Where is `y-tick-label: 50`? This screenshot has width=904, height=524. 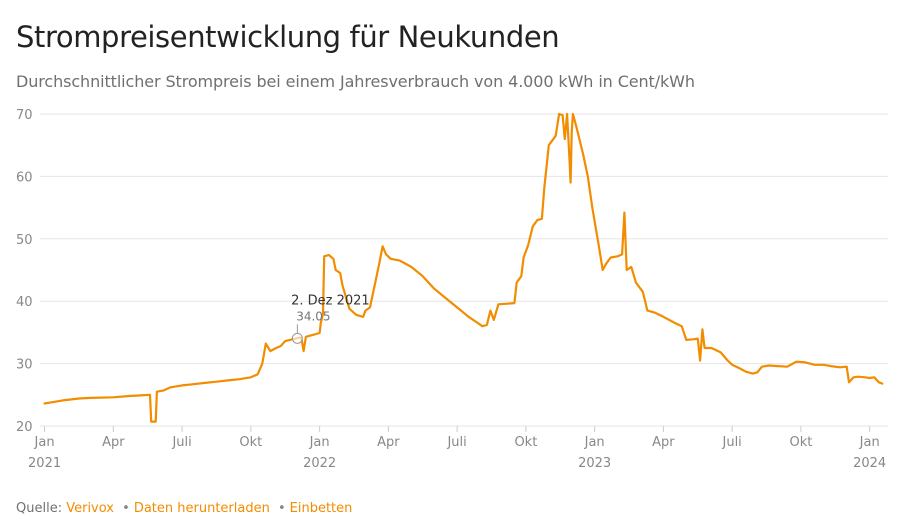
y-tick-label: 50 is located at coordinates (24, 240).